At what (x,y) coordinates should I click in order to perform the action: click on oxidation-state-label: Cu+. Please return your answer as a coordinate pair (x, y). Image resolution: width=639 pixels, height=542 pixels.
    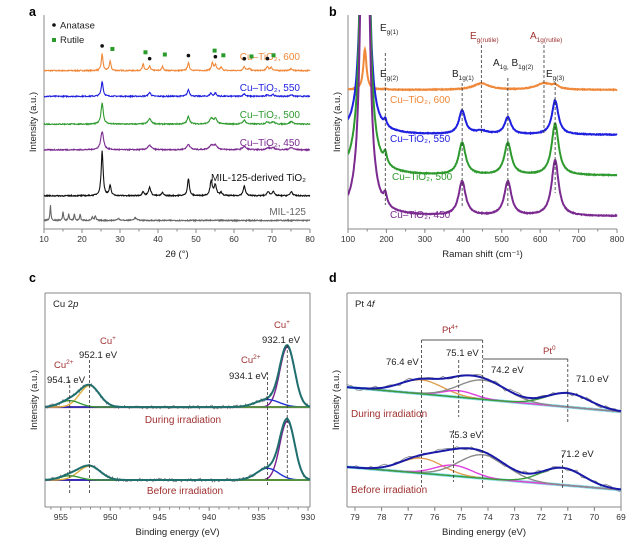
    Looking at the image, I should click on (108, 341).